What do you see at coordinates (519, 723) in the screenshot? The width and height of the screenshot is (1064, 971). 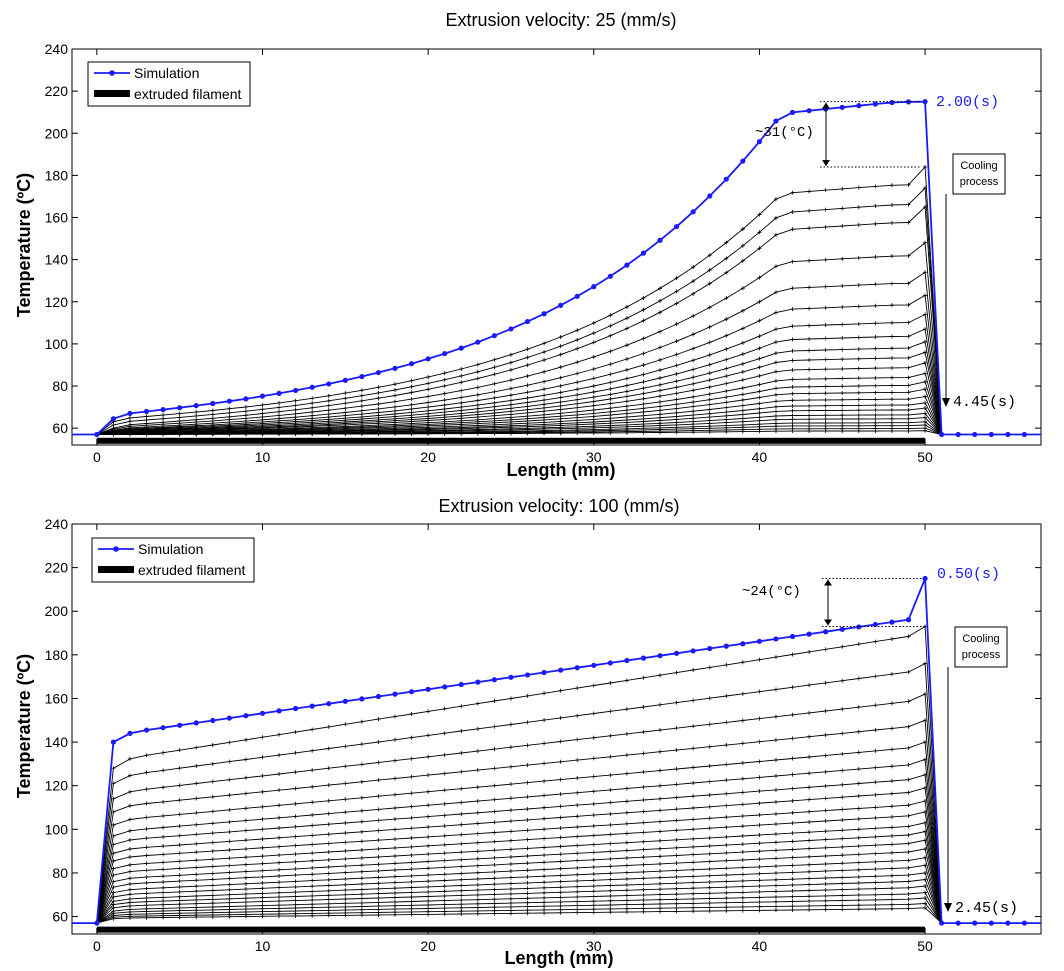 I see `cooling-curve-markers` at bounding box center [519, 723].